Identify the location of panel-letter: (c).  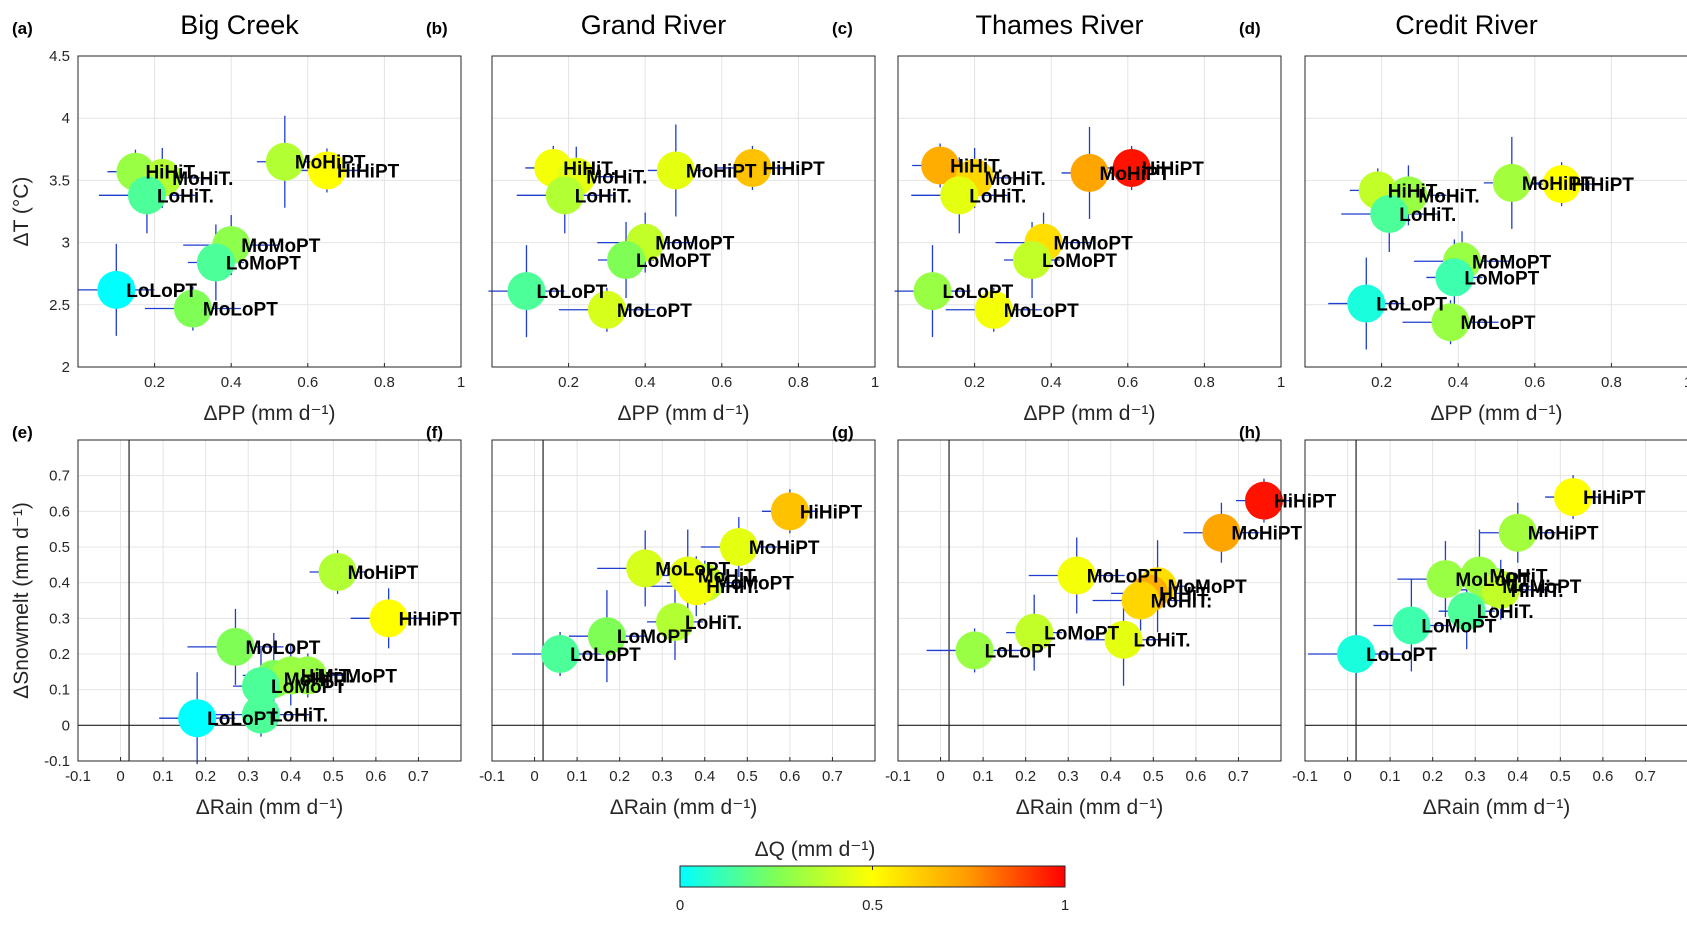
(842, 28).